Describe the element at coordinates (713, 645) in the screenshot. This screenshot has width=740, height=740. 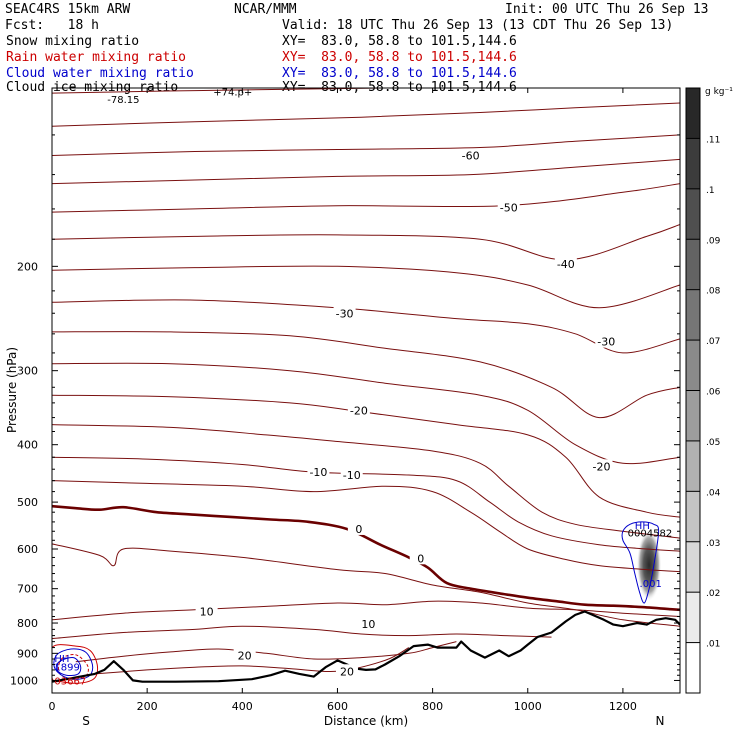
I see `colorbar-tick-label-0: .01` at that location.